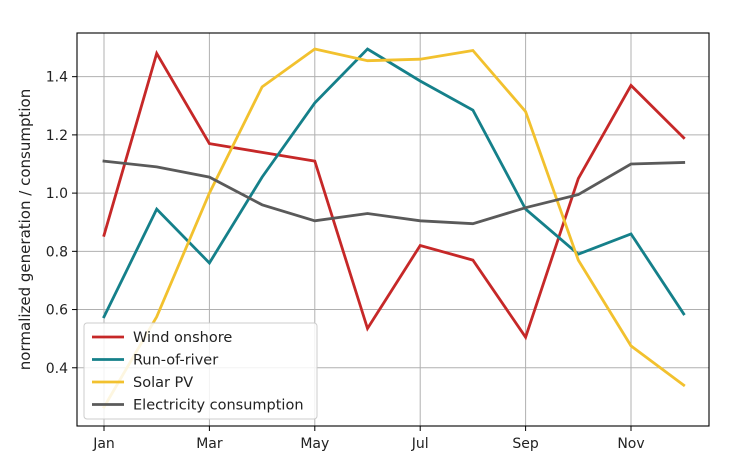  What do you see at coordinates (394, 192) in the screenshot?
I see `series-line-electricity-consumption` at bounding box center [394, 192].